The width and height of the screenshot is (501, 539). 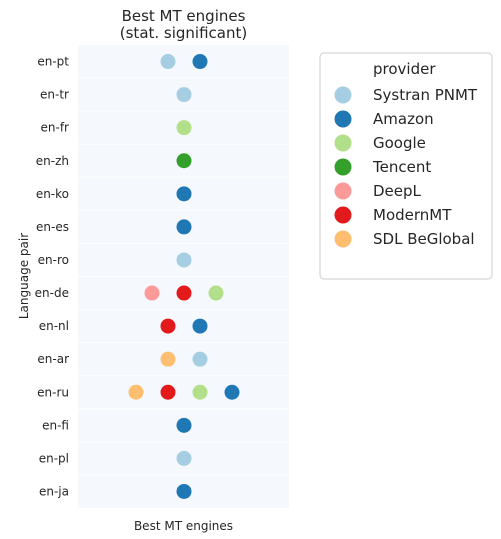 What do you see at coordinates (53, 260) in the screenshot?
I see `y-tick-label: en-ro` at bounding box center [53, 260].